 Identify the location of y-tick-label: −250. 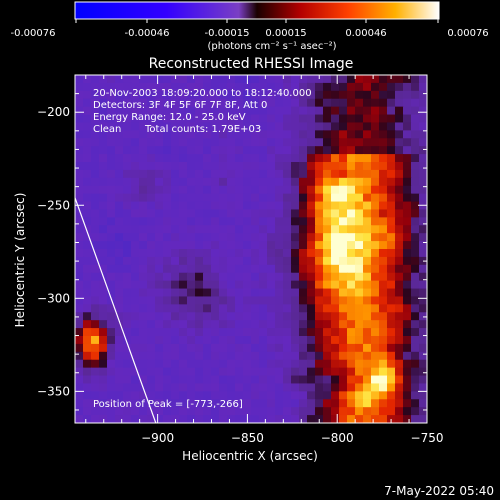
(53, 205).